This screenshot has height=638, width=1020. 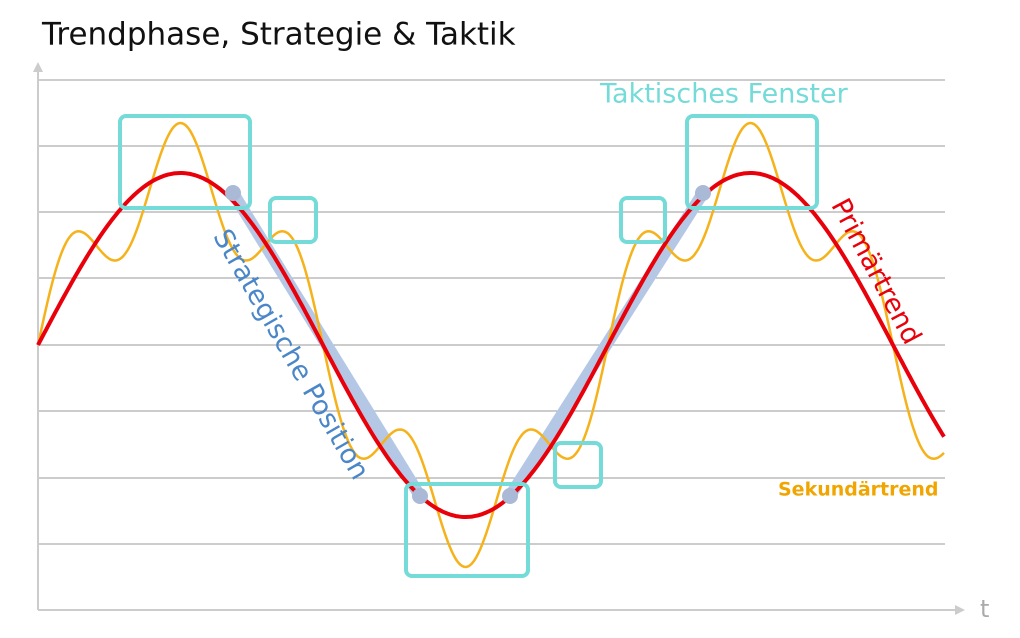 I want to click on title: Trendphase, Strategie & Taktik, so click(x=278, y=35).